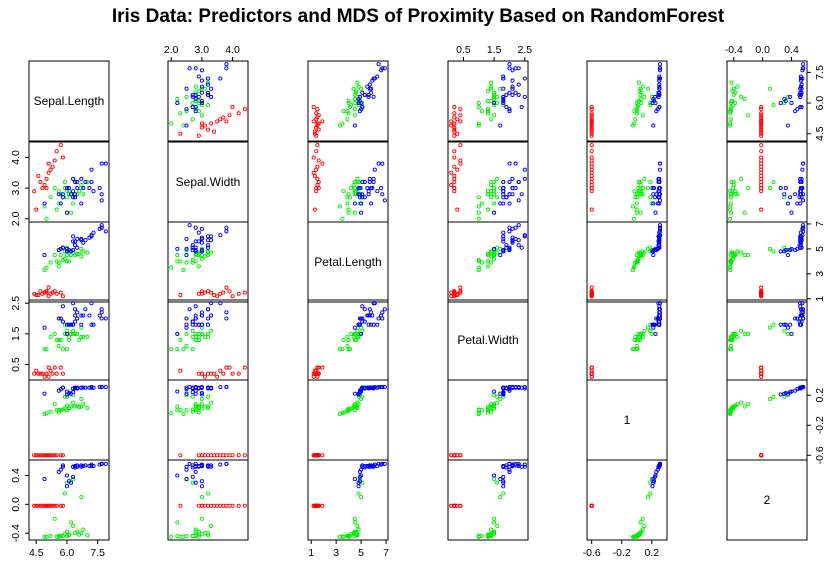 The height and width of the screenshot is (574, 832). Describe the element at coordinates (208, 340) in the screenshot. I see `panel-r3-c1` at that location.